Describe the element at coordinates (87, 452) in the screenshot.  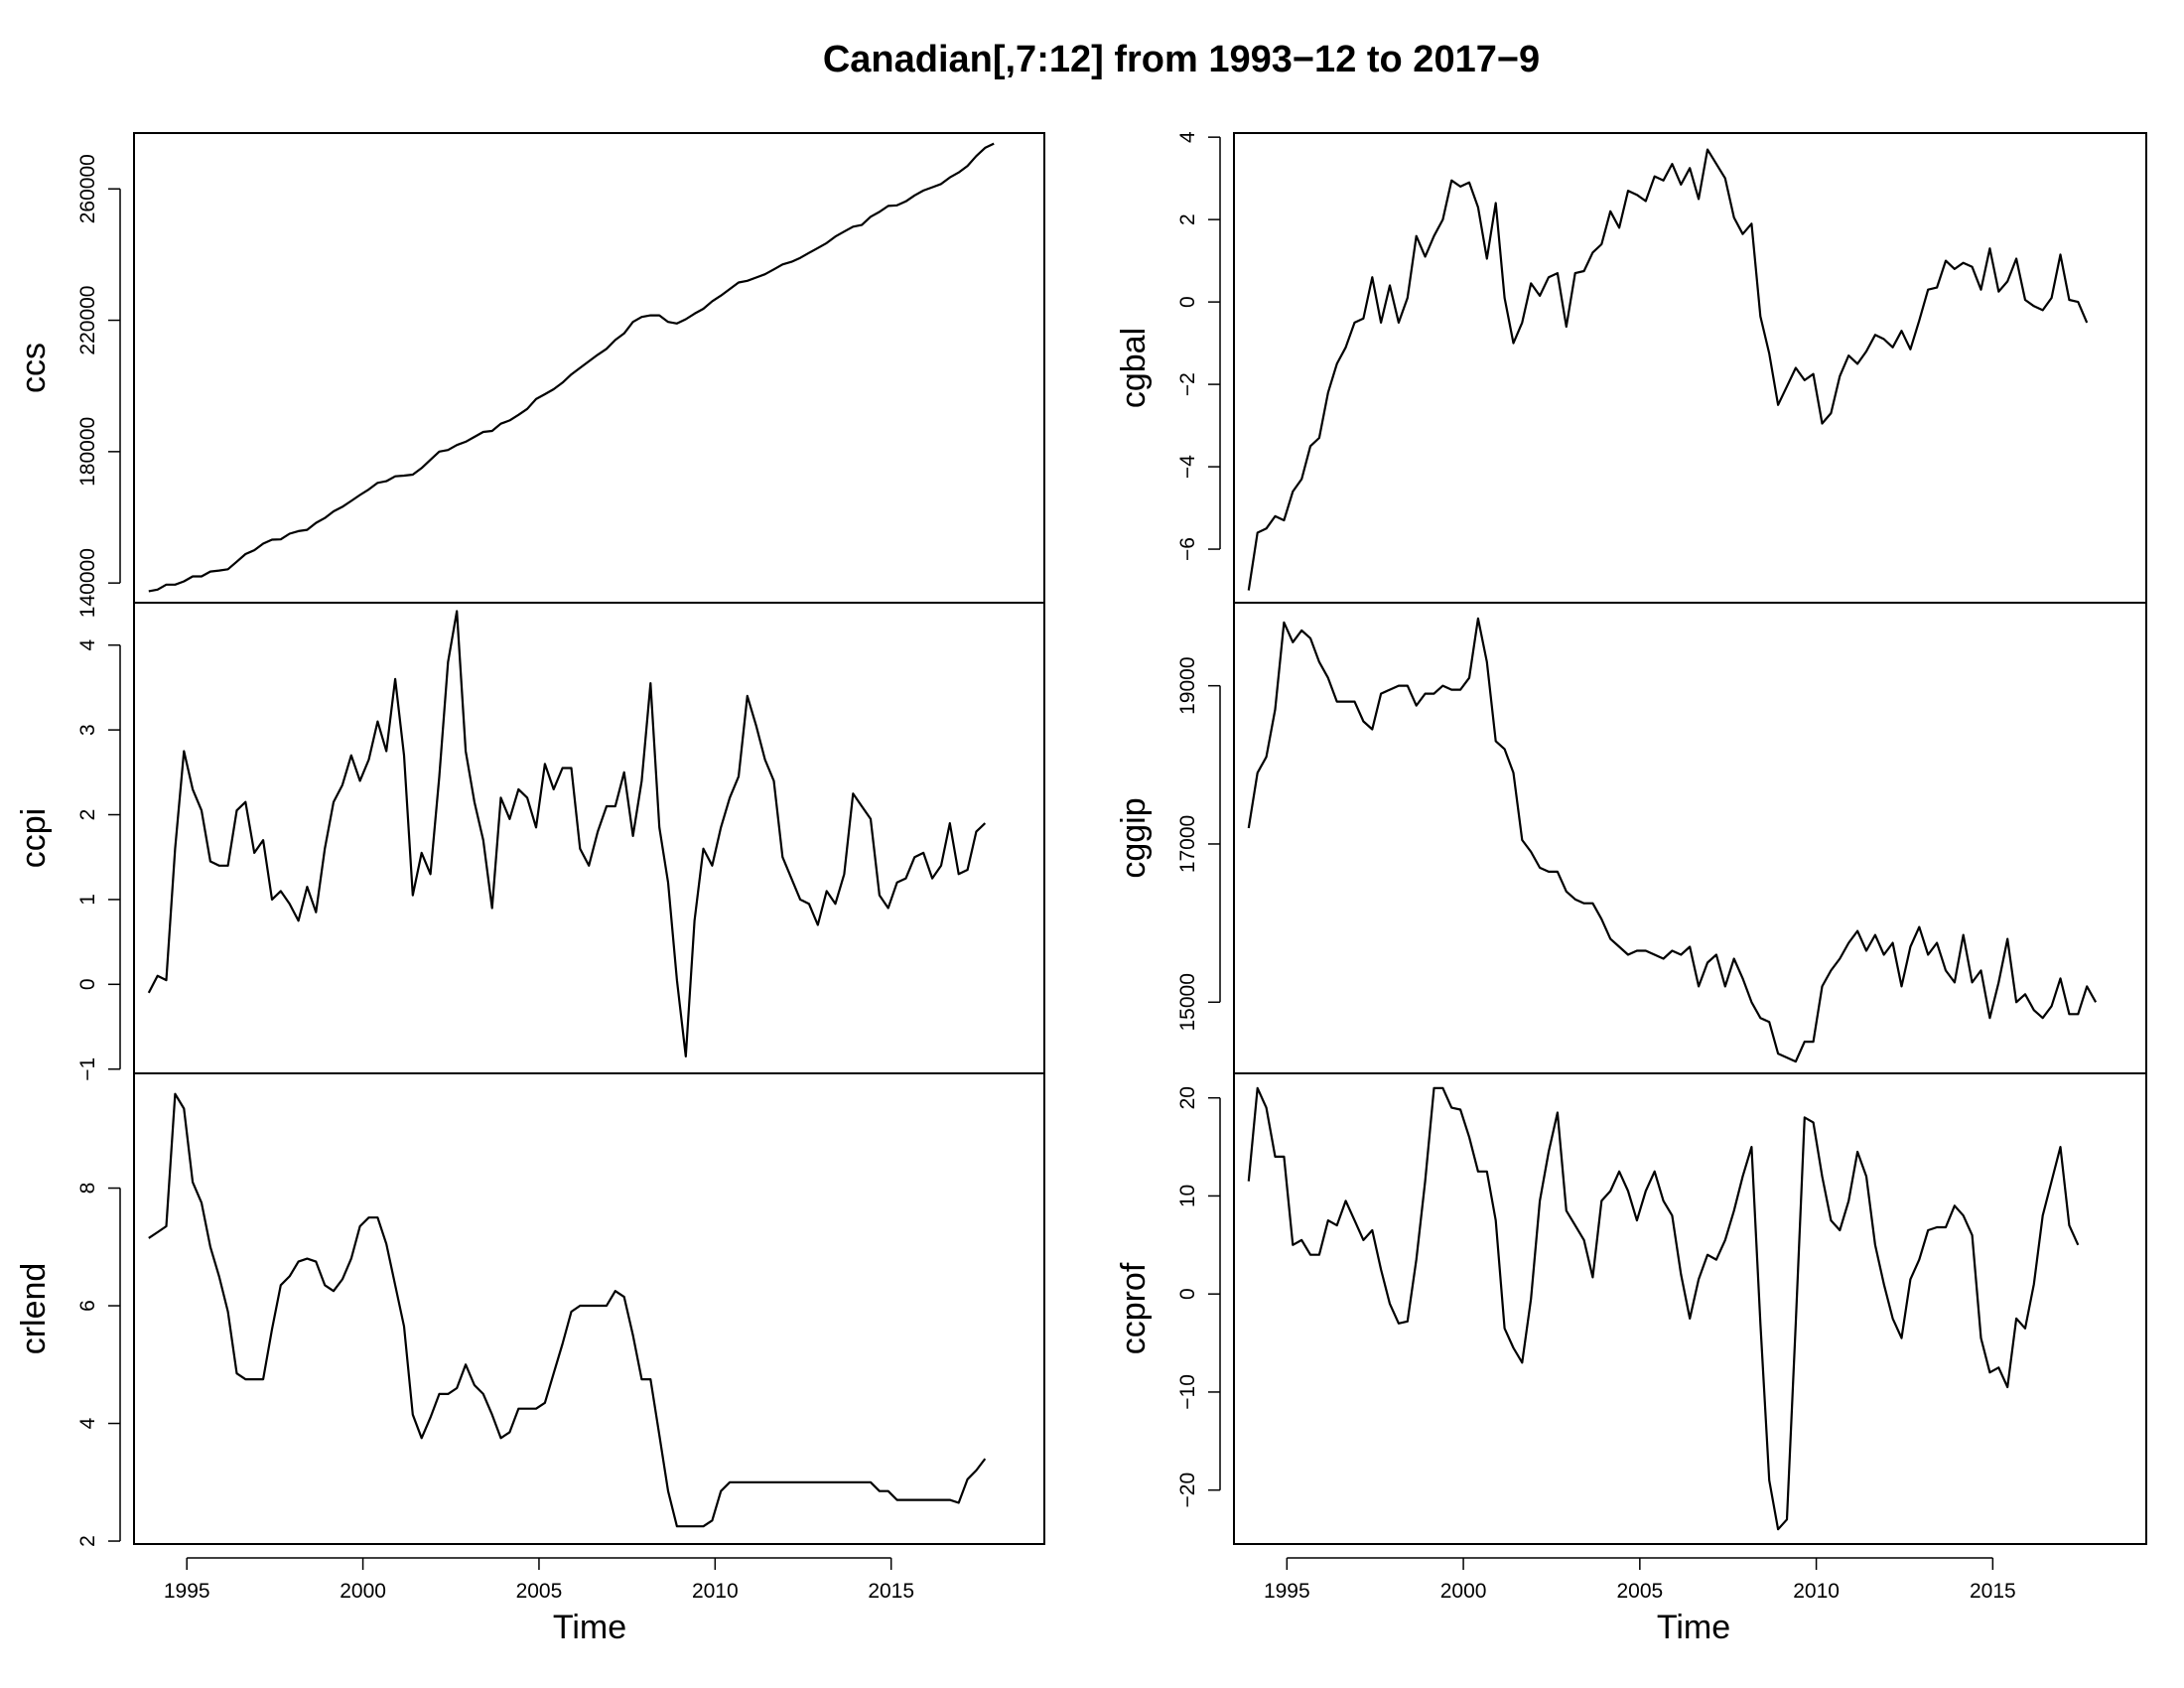
I see `y-tick-label-ccs: 180000` at that location.